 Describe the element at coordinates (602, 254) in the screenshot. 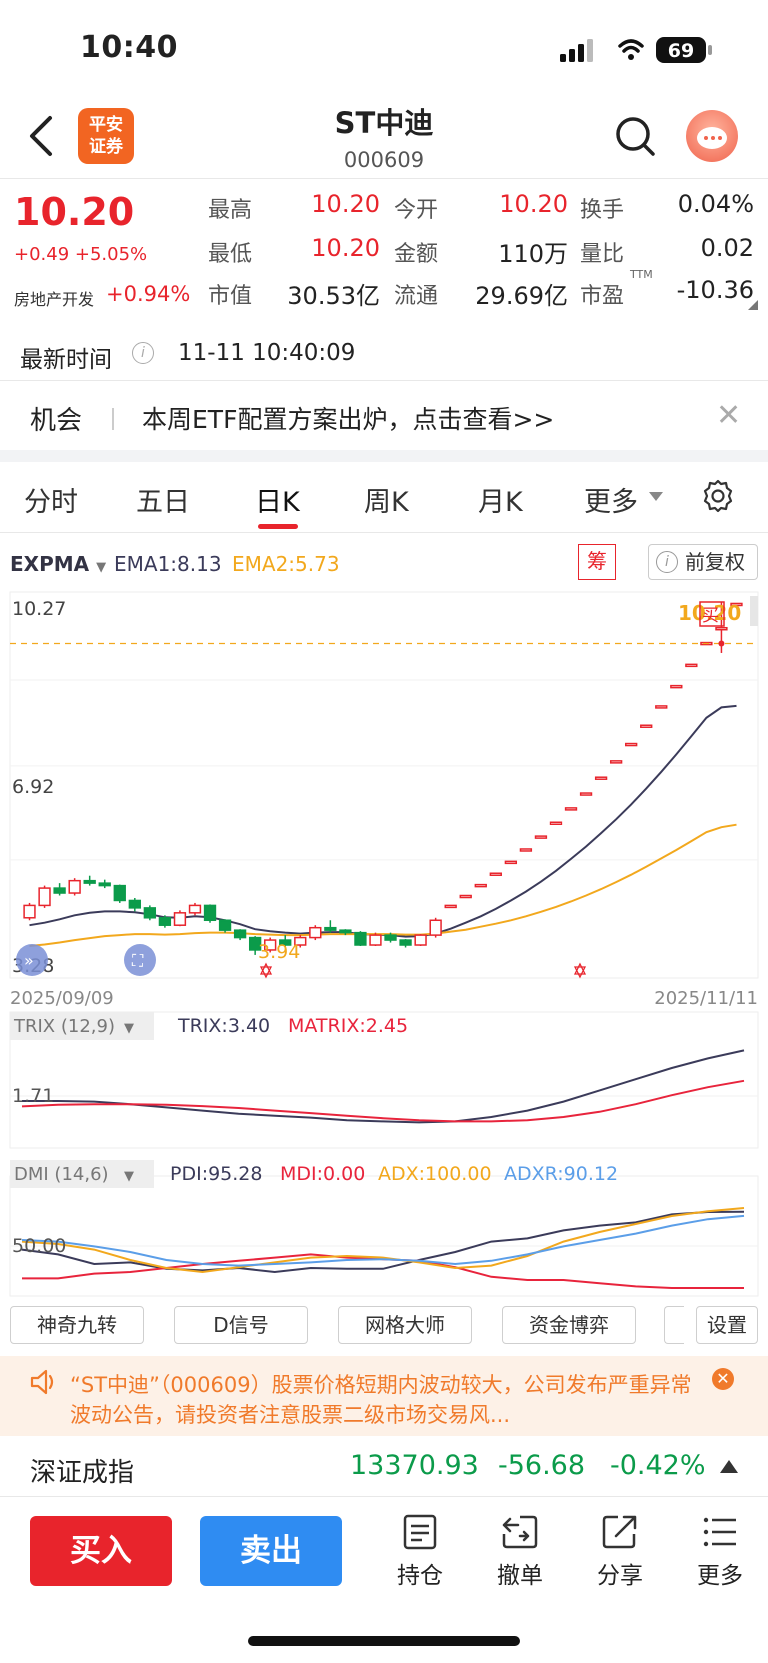

I see `quote-label: 量比` at that location.